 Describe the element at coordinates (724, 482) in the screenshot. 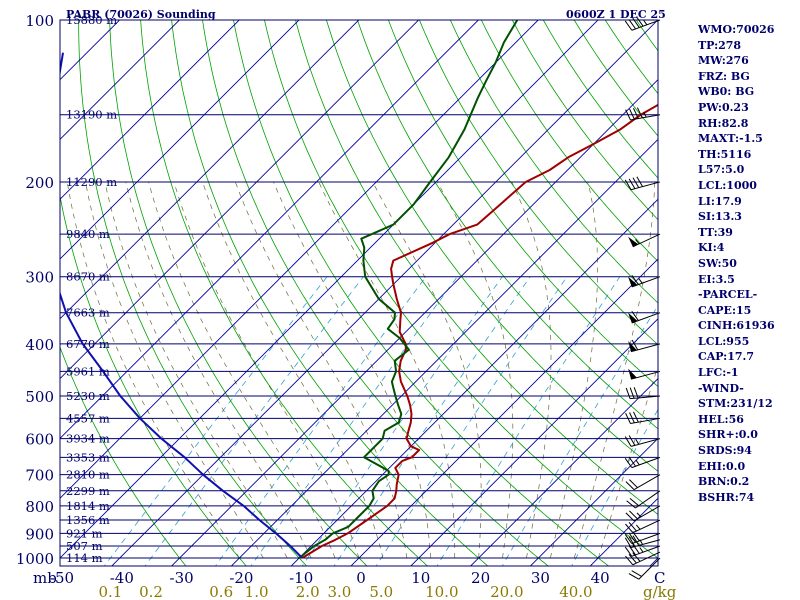

I see `stat-line: BRN:0.2` at that location.